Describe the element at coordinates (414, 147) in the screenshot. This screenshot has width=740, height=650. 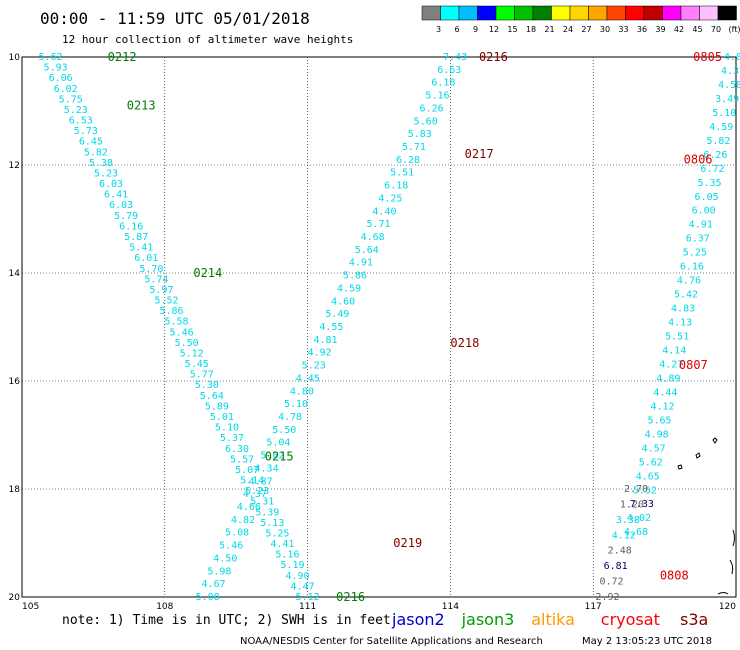
I see `wave-height-value: 5.71` at that location.